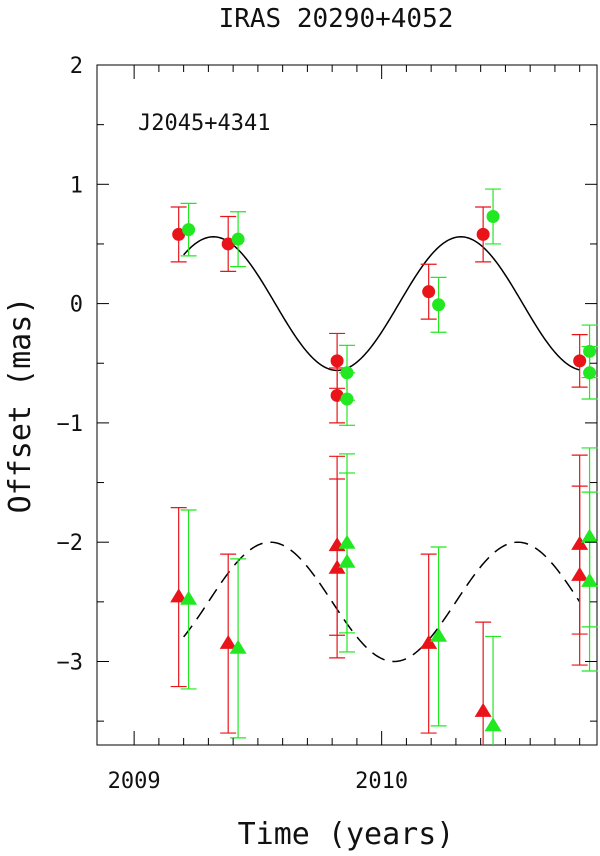  What do you see at coordinates (76, 66) in the screenshot?
I see `y-tick-label: 2` at bounding box center [76, 66].